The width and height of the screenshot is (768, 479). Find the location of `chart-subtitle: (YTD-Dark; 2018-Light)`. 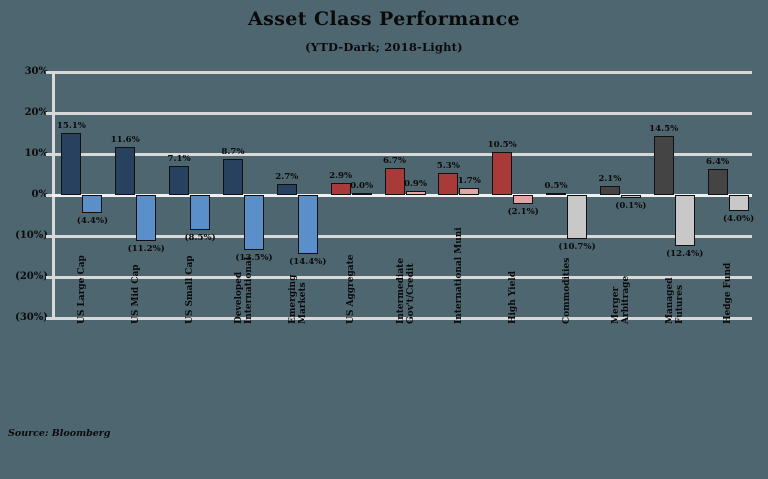

chart-subtitle: (YTD-Dark; 2018-Light) is located at coordinates (384, 47).